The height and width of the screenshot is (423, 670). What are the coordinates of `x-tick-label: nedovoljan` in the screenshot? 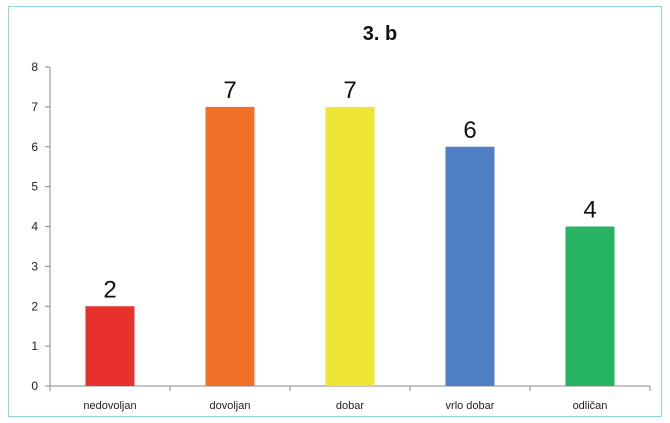 It's located at (109, 406).